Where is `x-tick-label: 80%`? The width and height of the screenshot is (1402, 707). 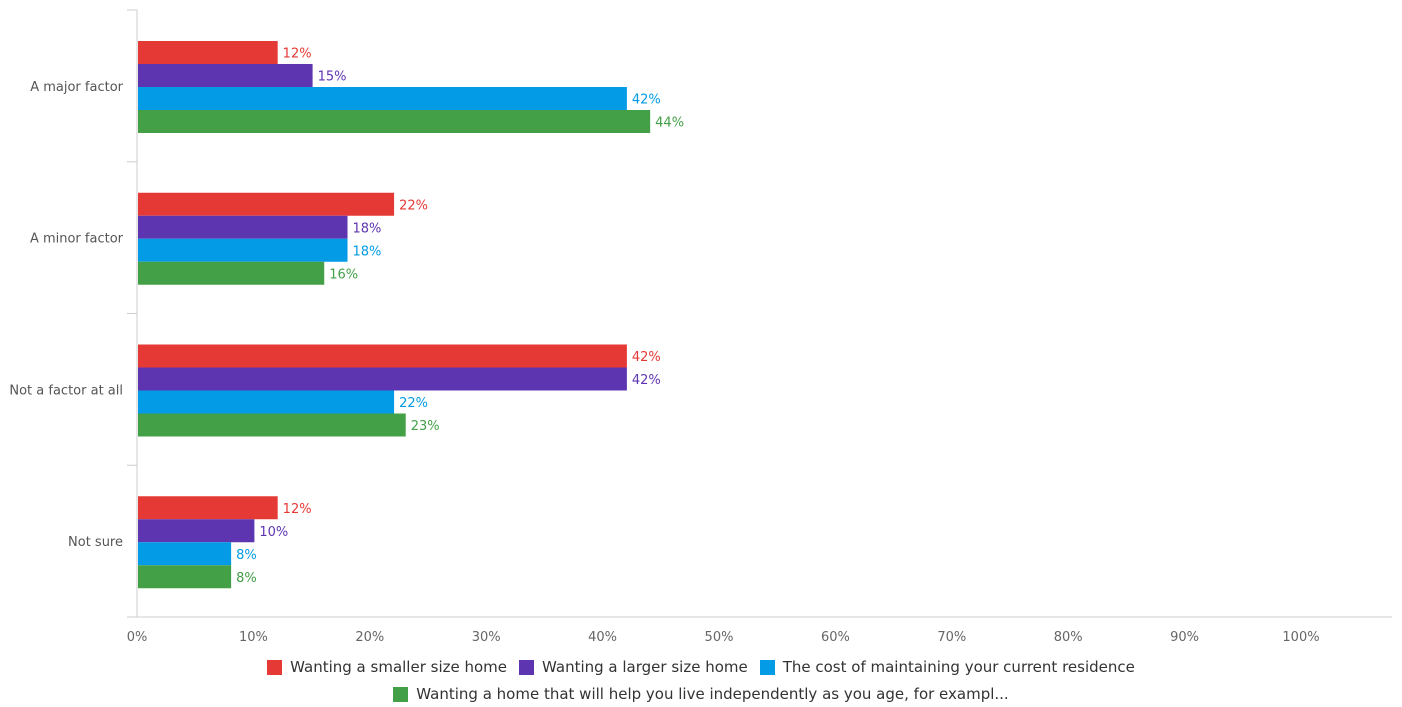
x-tick-label: 80% is located at coordinates (1068, 637).